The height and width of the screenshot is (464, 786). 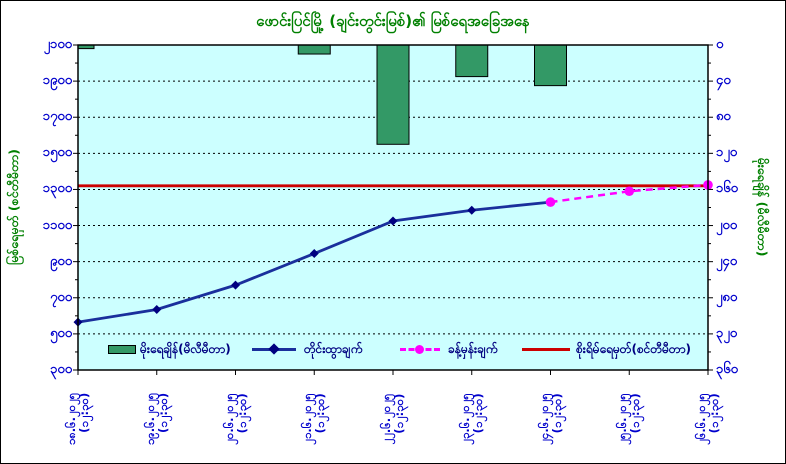 I want to click on left-axis-tick-label: ၁၉၀၀, so click(x=57, y=81).